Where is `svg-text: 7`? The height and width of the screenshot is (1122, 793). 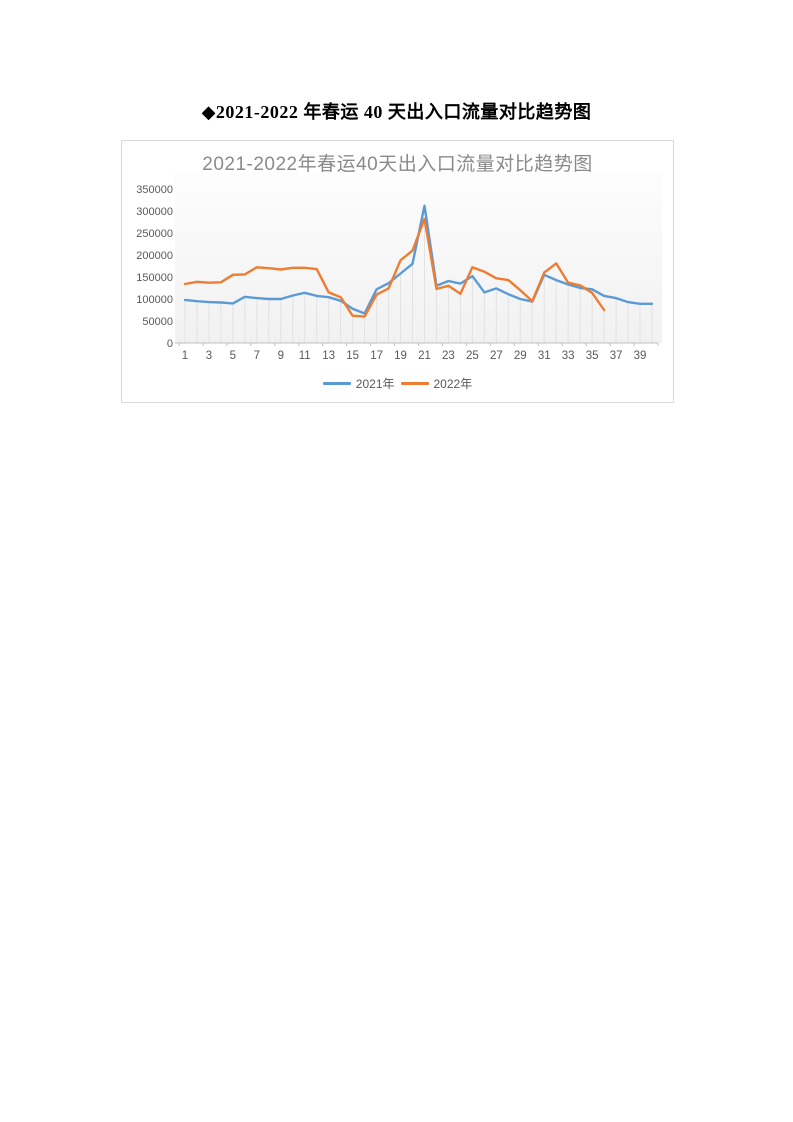 svg-text: 7 is located at coordinates (257, 356).